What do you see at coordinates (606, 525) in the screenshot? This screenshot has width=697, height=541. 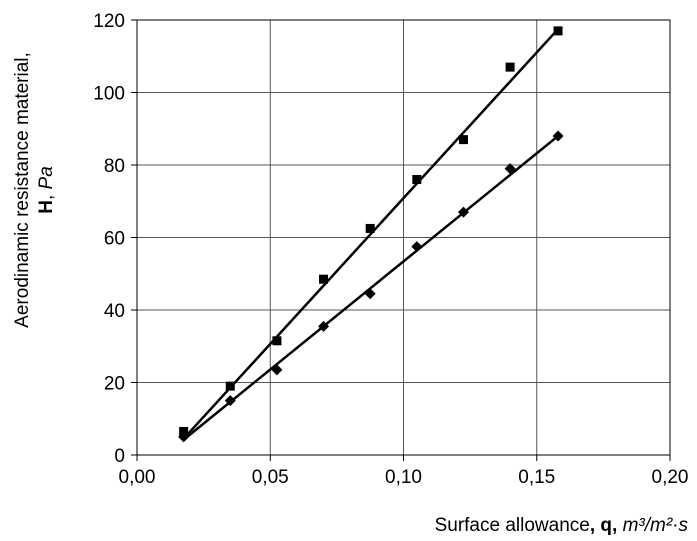 I see `x-axis-label-symbol: q` at bounding box center [606, 525].